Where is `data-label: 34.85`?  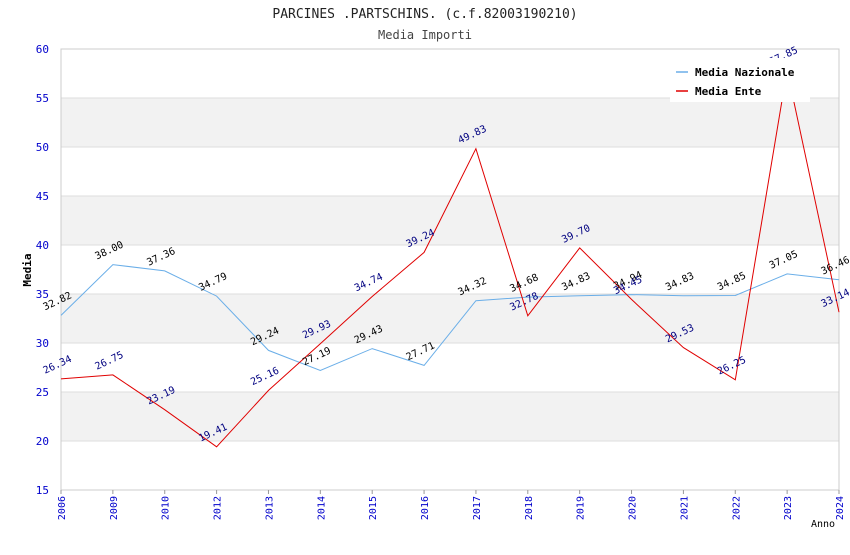 data-label: 34.85 is located at coordinates (732, 281).